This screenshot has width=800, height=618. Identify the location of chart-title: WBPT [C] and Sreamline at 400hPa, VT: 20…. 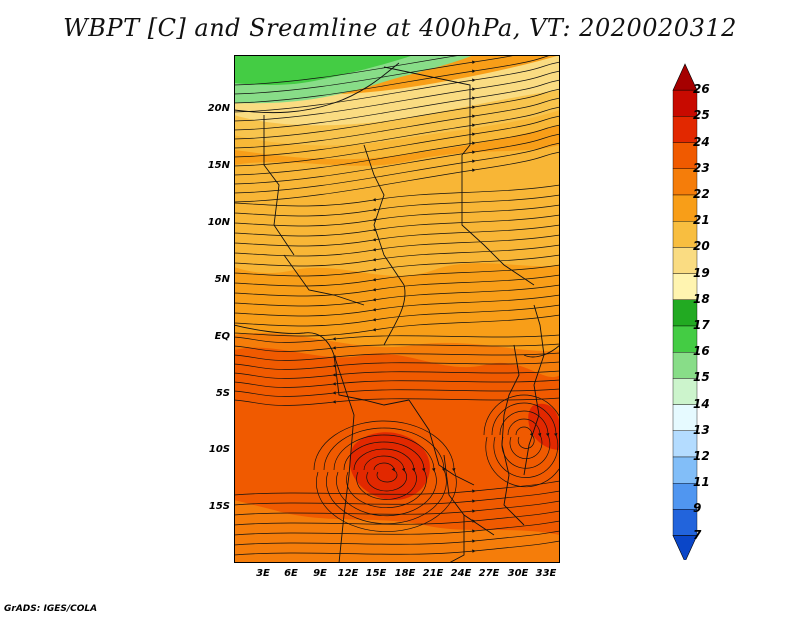
(400, 28).